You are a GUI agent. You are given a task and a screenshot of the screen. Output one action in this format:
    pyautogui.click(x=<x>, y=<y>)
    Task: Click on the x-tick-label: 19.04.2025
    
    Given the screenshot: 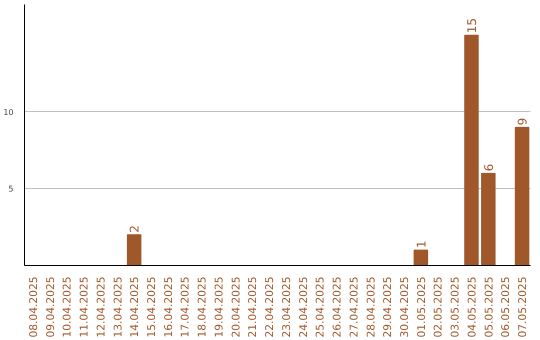 What is the action you would take?
    pyautogui.click(x=219, y=307)
    